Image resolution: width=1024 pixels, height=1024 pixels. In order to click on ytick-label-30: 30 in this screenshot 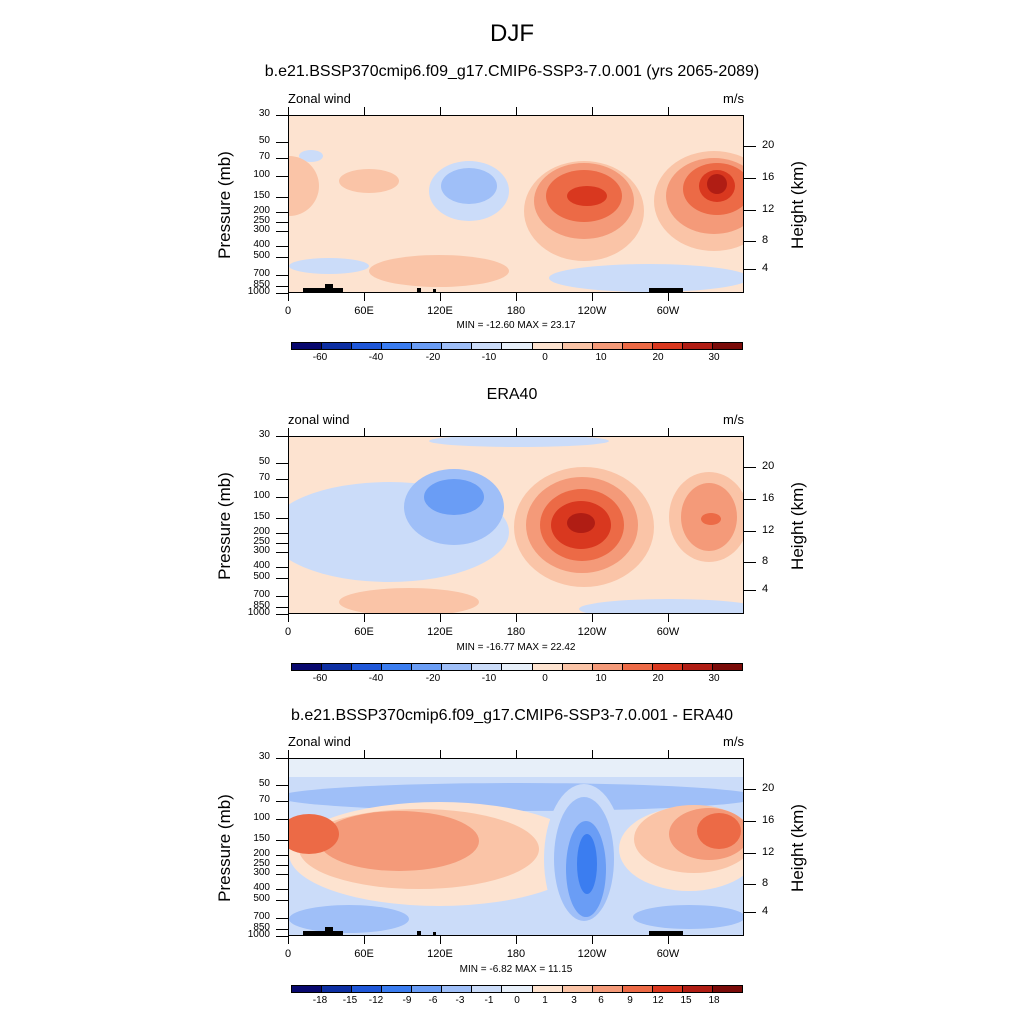, I will do `click(264, 434)`.